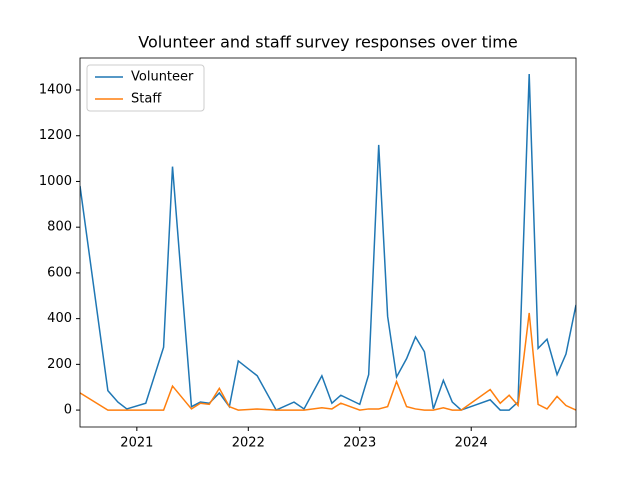  Describe the element at coordinates (59, 318) in the screenshot. I see `y-tick-label: 400` at that location.